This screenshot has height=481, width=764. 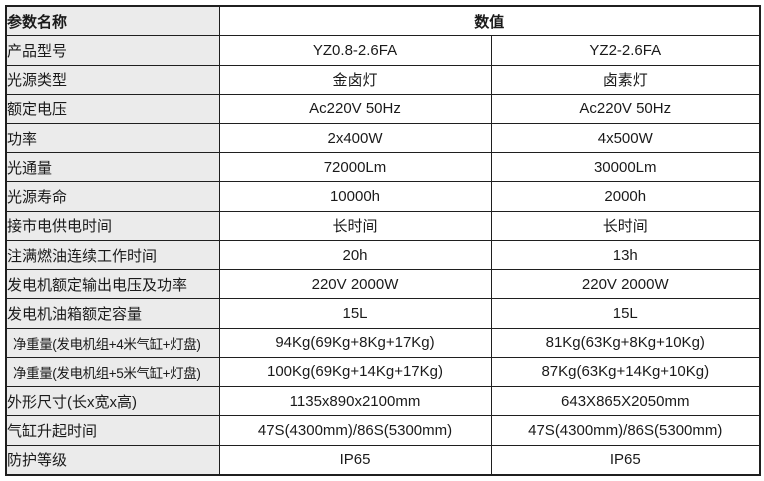 I want to click on value-cell-model2: 643X865X2050mm, so click(x=625, y=401).